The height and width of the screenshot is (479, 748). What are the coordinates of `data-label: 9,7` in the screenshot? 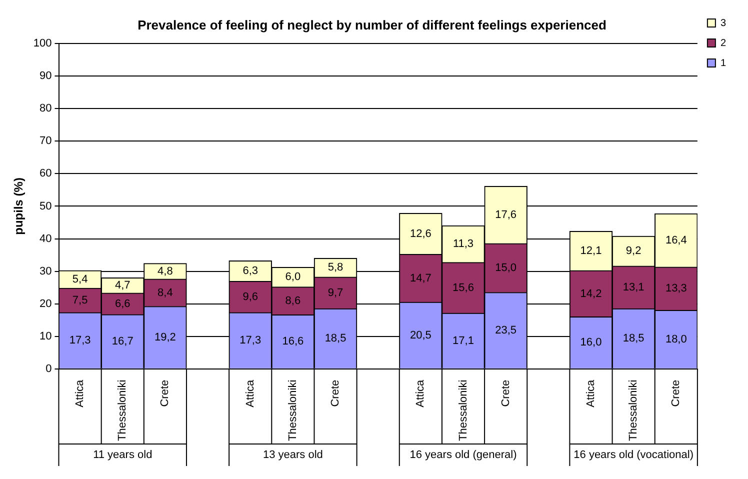 It's located at (336, 292).